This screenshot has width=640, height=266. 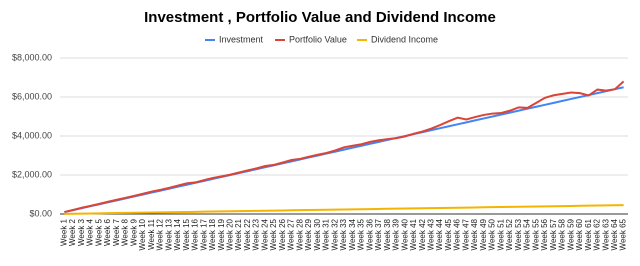 What do you see at coordinates (562, 234) in the screenshot?
I see `x-tick-label: Week 58` at bounding box center [562, 234].